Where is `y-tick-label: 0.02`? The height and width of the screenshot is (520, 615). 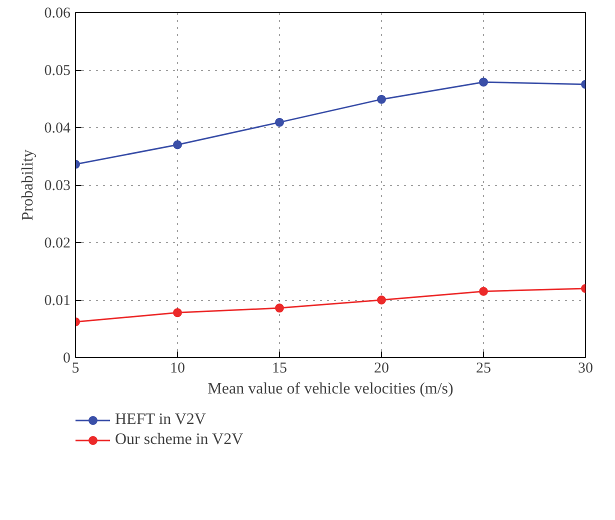
y-tick-label: 0.02 is located at coordinates (57, 244).